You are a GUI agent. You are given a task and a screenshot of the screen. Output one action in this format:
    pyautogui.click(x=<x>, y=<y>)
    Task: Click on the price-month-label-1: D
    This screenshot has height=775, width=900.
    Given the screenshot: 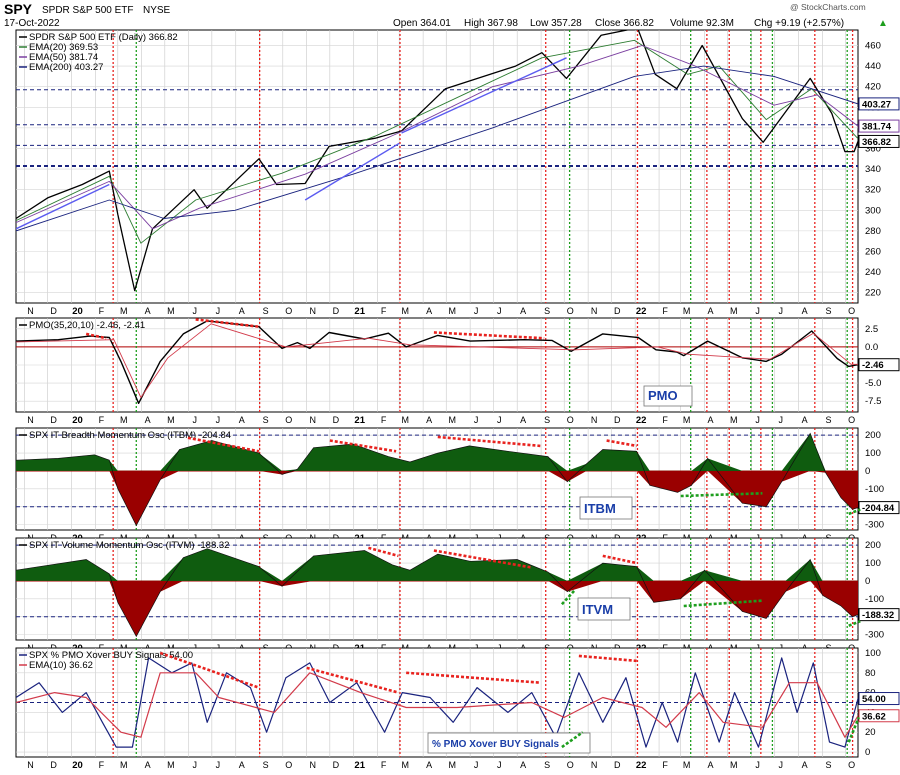 What is the action you would take?
    pyautogui.click(x=53, y=311)
    